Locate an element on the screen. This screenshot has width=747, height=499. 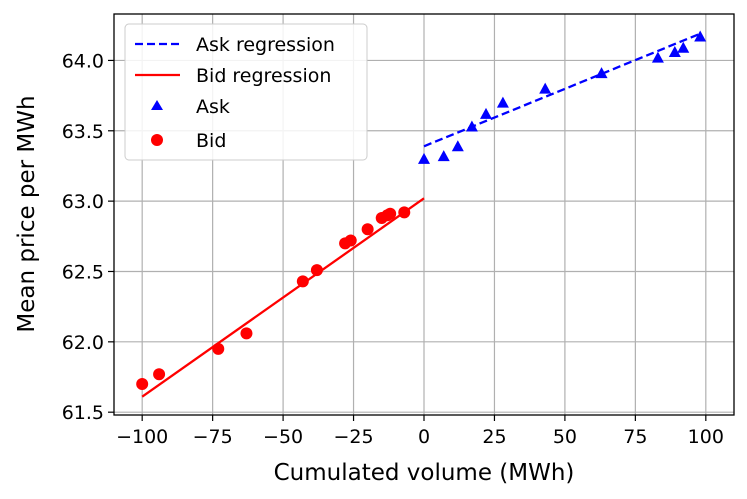
legend-box is located at coordinates (246, 92).